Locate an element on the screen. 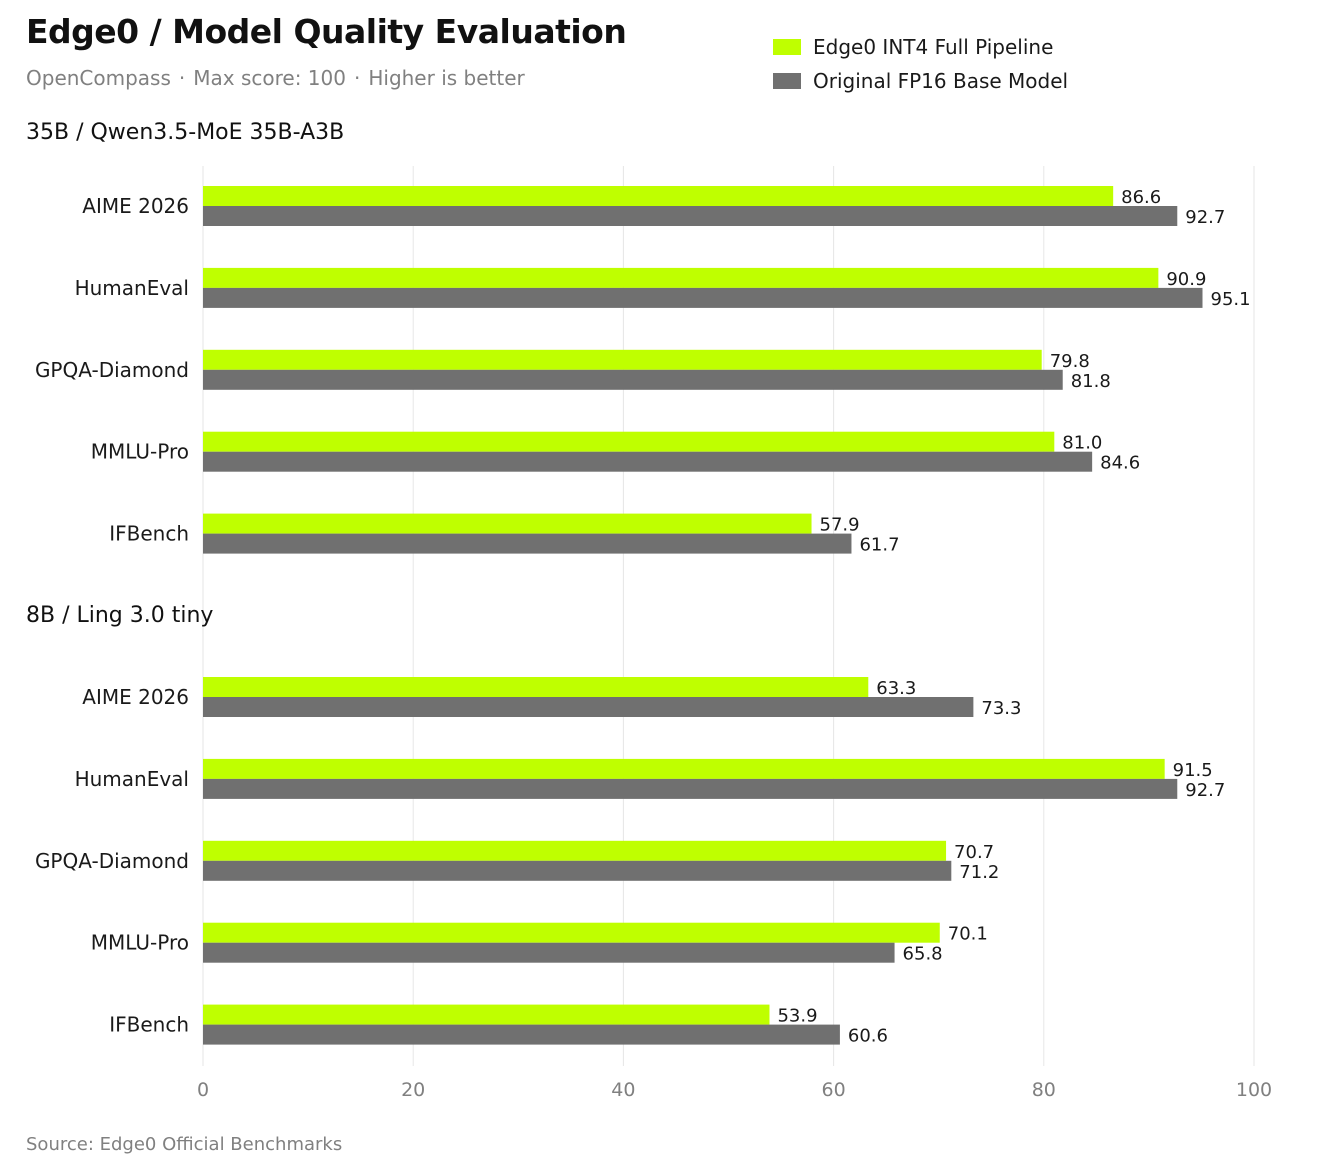 This screenshot has height=1173, width=1341. legend-item-int4: Edge0 INT4 Full Pipeline is located at coordinates (920, 47).